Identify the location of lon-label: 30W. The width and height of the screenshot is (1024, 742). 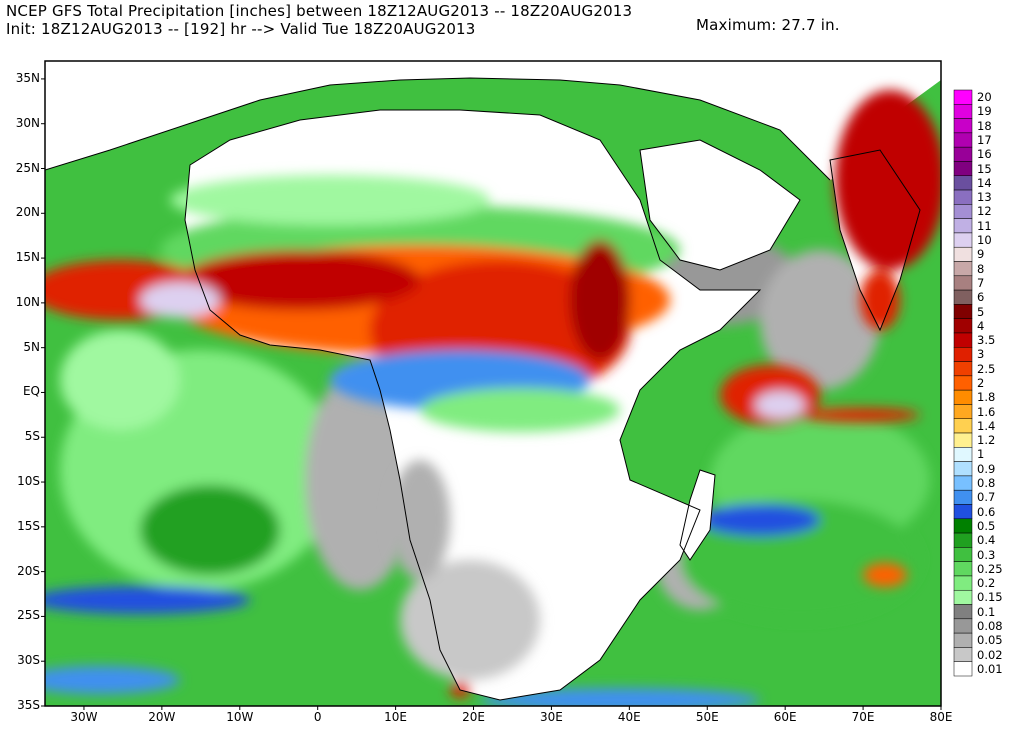
(84, 717).